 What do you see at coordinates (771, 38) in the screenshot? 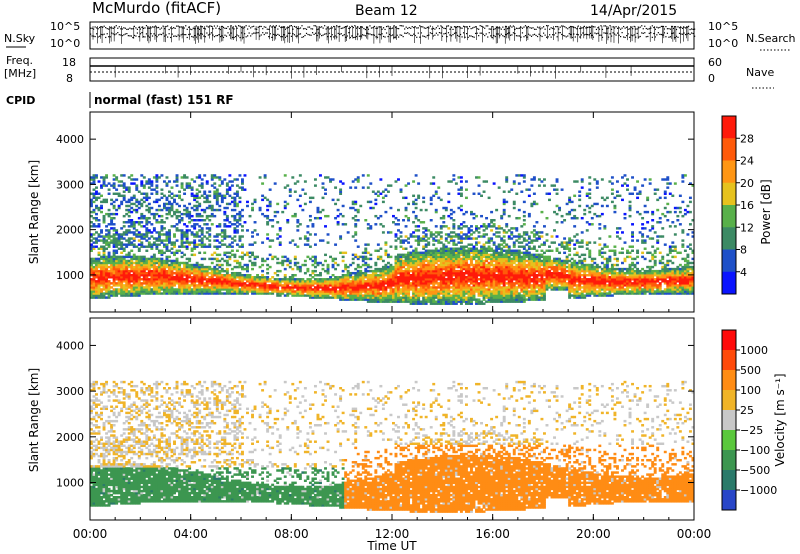
I see `nsearch-label: N.Search` at bounding box center [771, 38].